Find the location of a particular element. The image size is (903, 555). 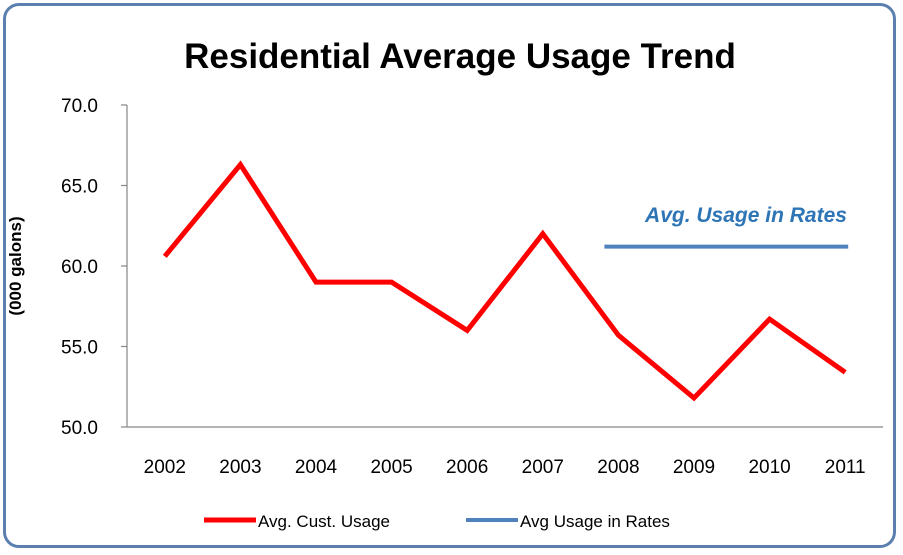

y-tick-label: 50.0 is located at coordinates (79, 428).